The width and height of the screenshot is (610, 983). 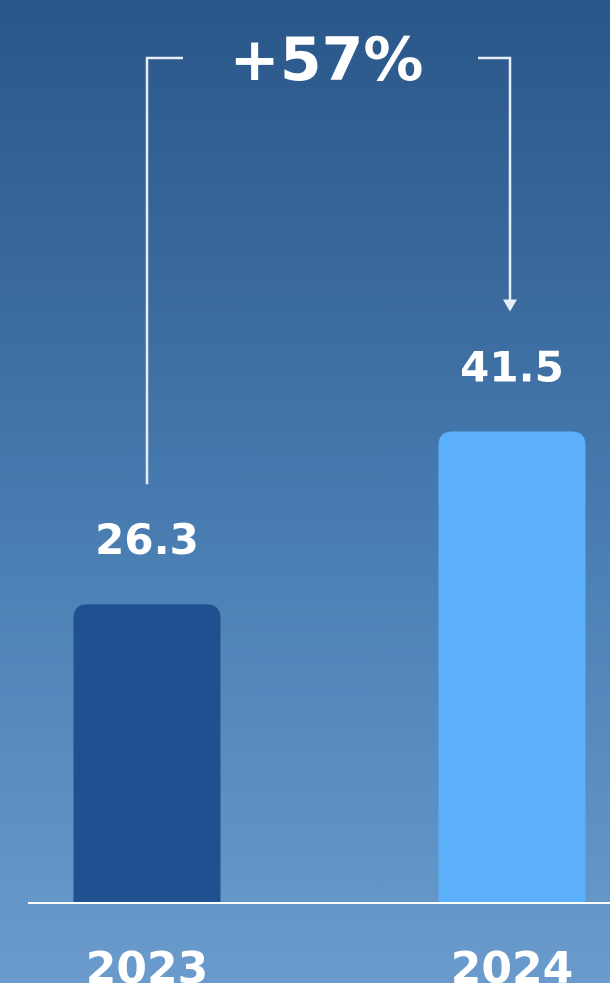 I want to click on bar-2024, so click(x=512, y=667).